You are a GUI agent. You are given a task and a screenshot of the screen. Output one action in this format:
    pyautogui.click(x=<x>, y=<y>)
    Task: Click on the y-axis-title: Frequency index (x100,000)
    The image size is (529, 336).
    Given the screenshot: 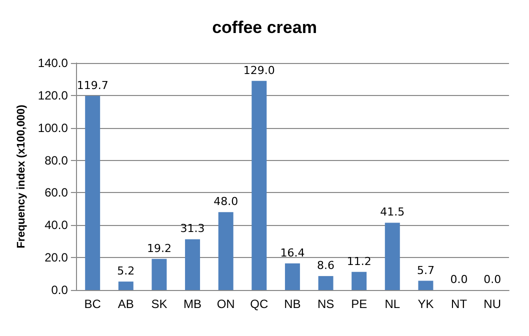 What is the action you would take?
    pyautogui.click(x=22, y=176)
    